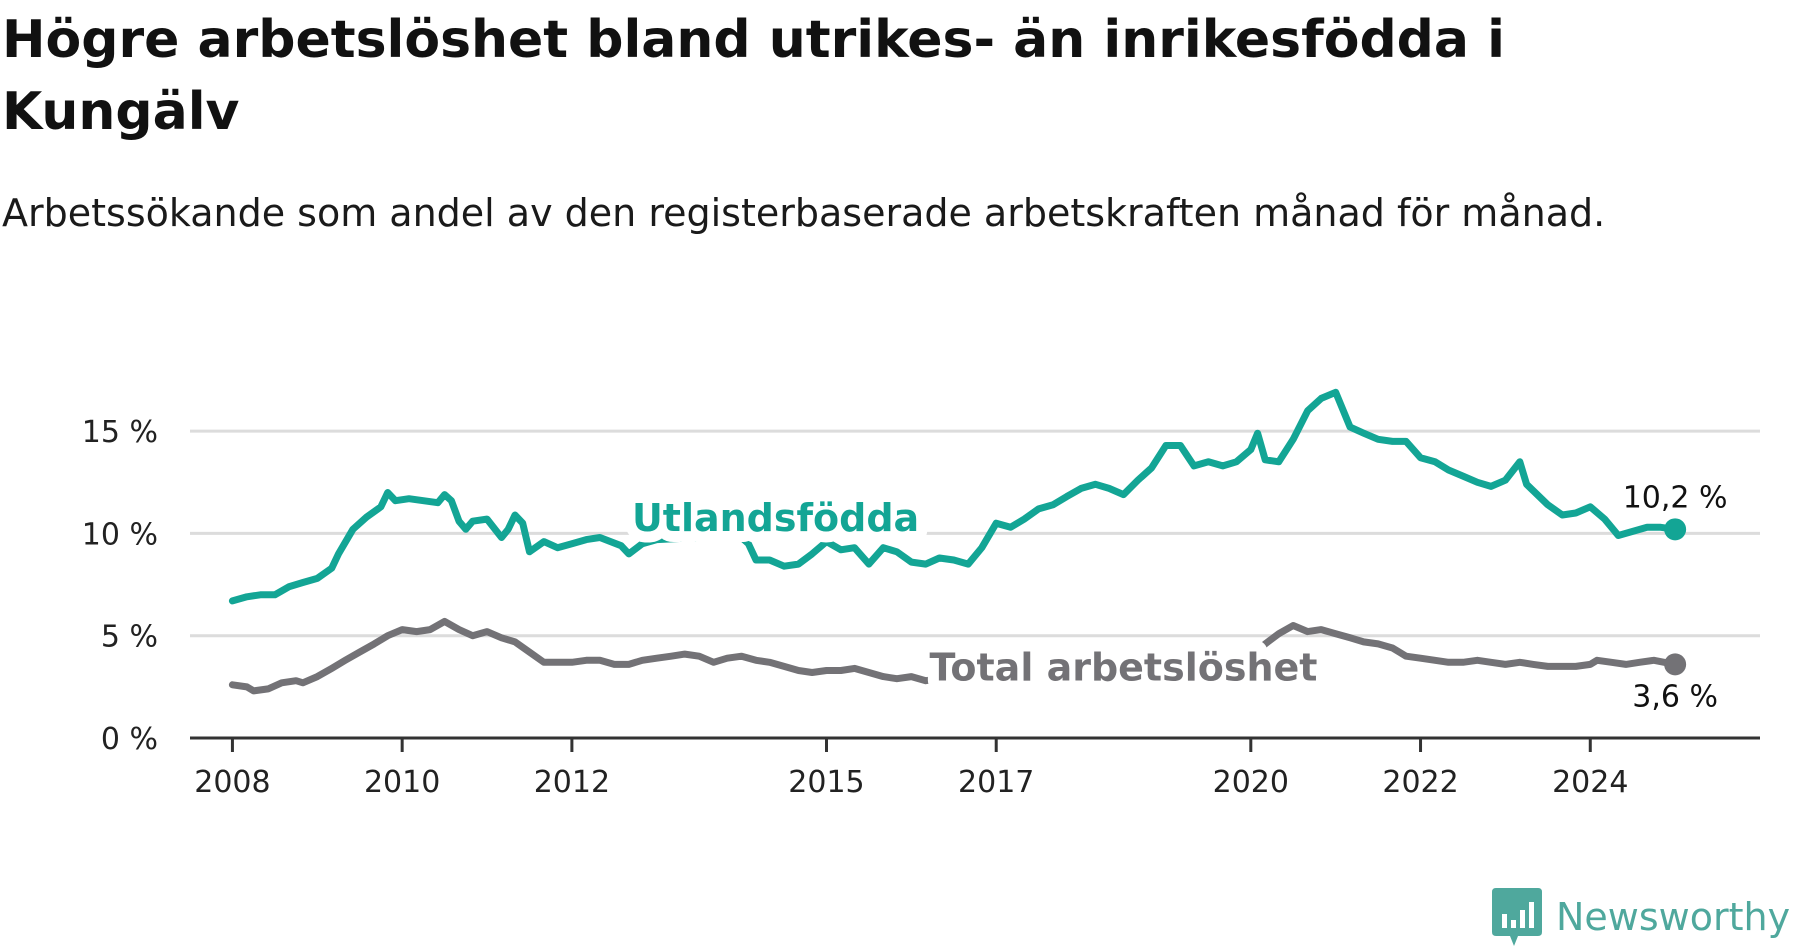 The height and width of the screenshot is (948, 1800). I want to click on x-tick-label: 2012, so click(572, 782).